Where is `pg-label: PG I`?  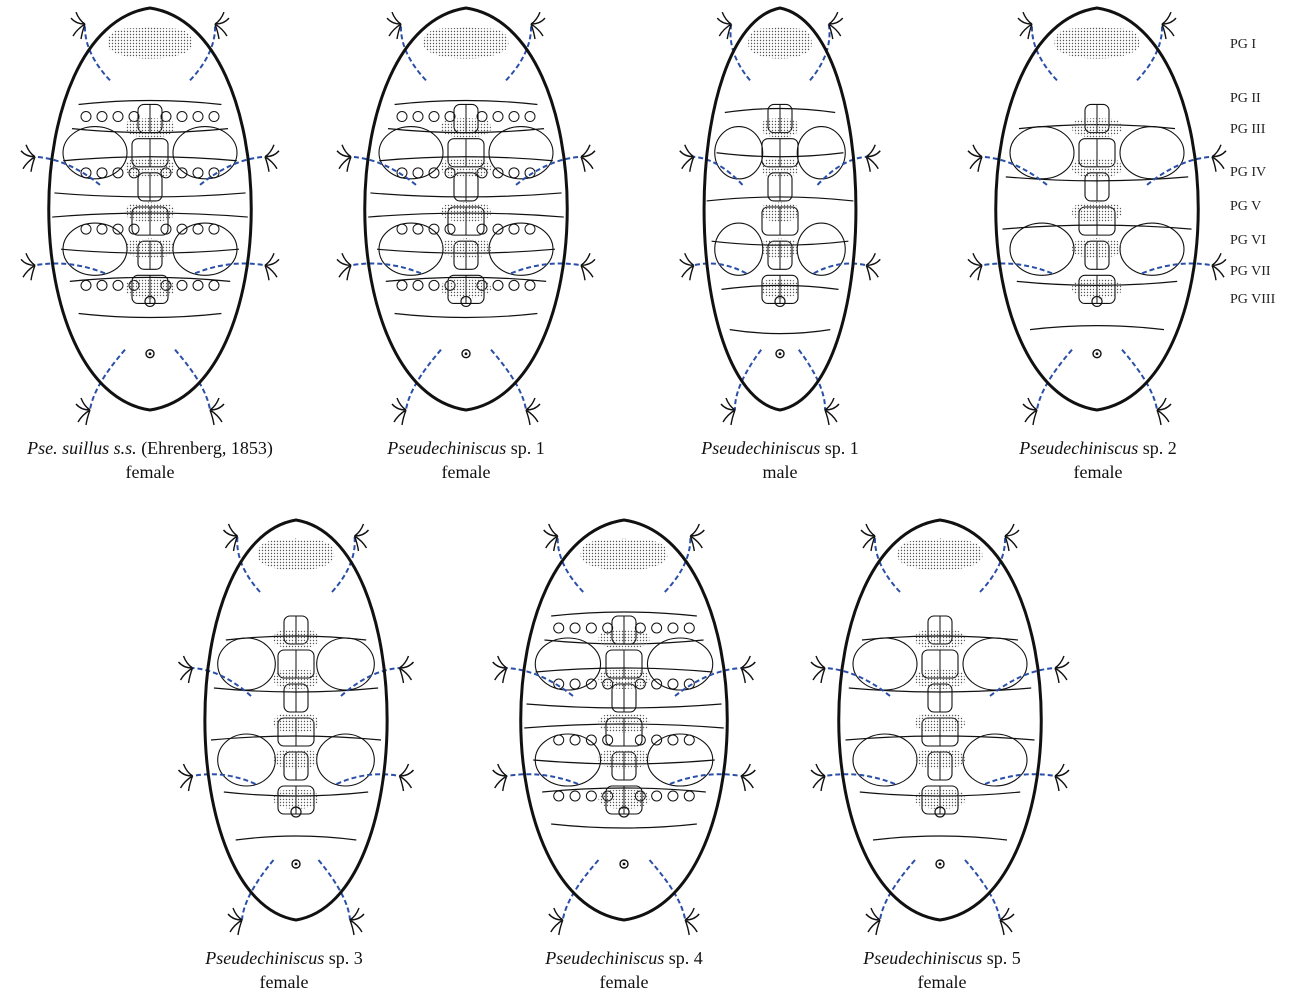 pg-label: PG I is located at coordinates (1243, 44).